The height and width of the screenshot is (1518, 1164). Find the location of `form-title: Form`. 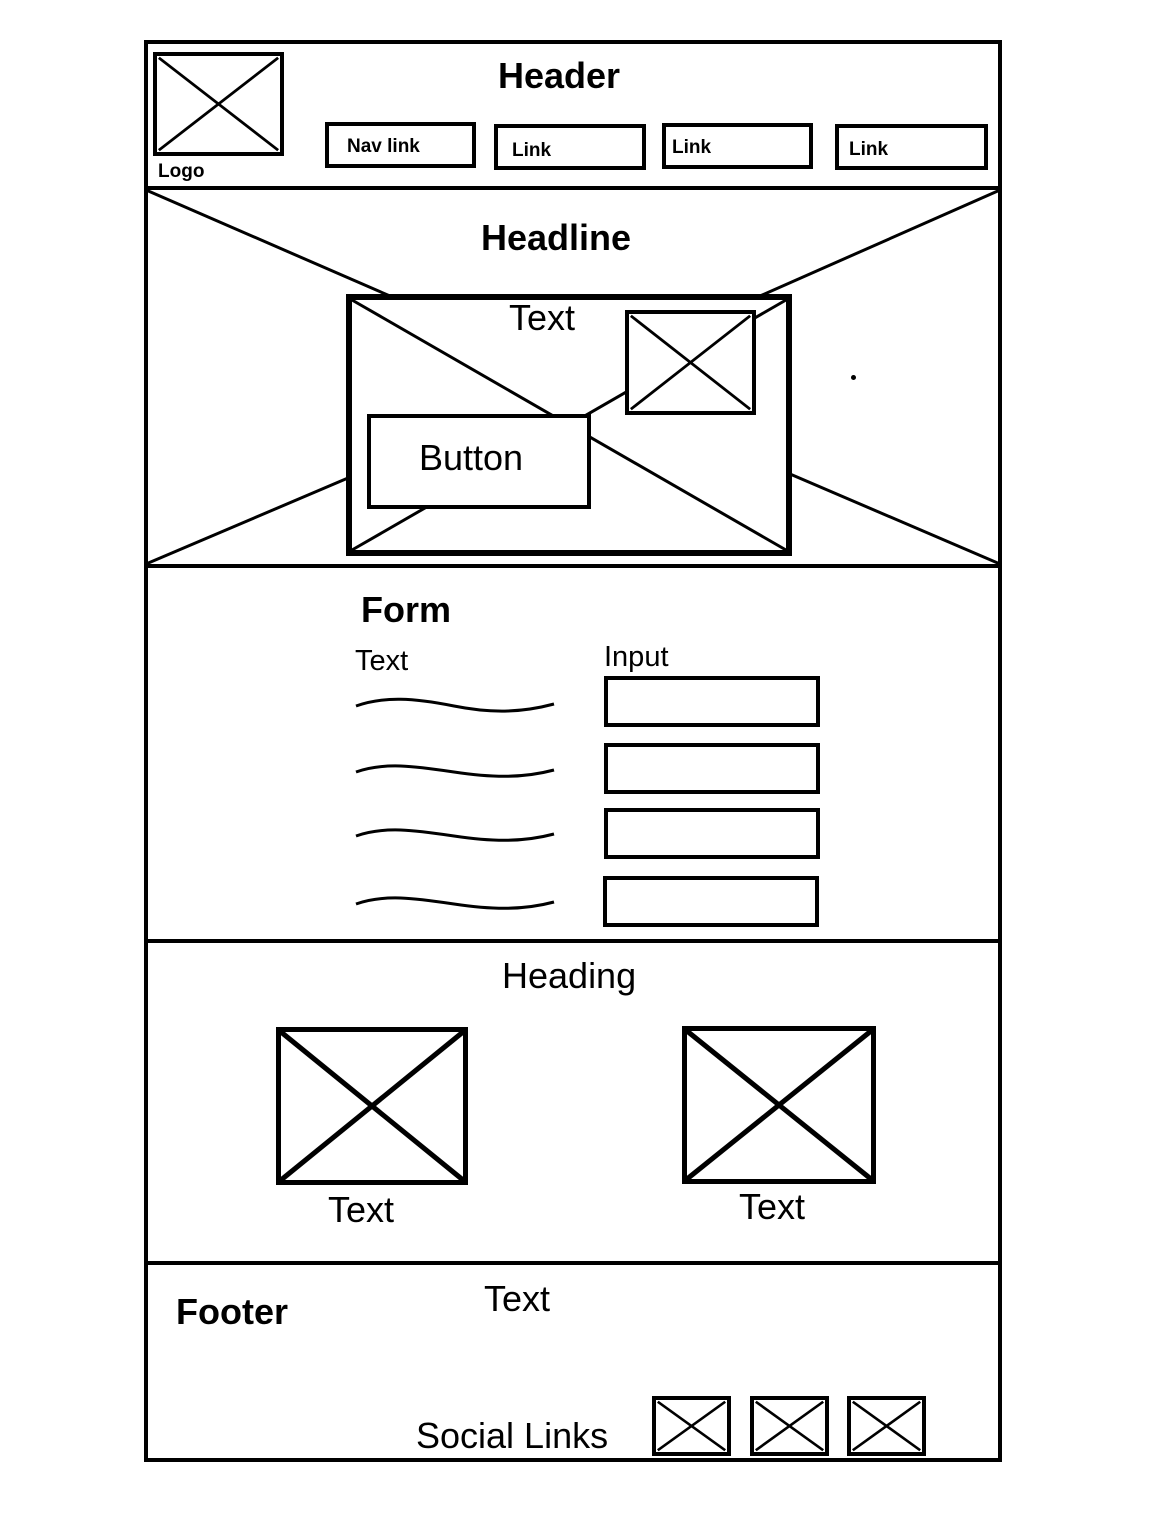

form-title: Form is located at coordinates (406, 609).